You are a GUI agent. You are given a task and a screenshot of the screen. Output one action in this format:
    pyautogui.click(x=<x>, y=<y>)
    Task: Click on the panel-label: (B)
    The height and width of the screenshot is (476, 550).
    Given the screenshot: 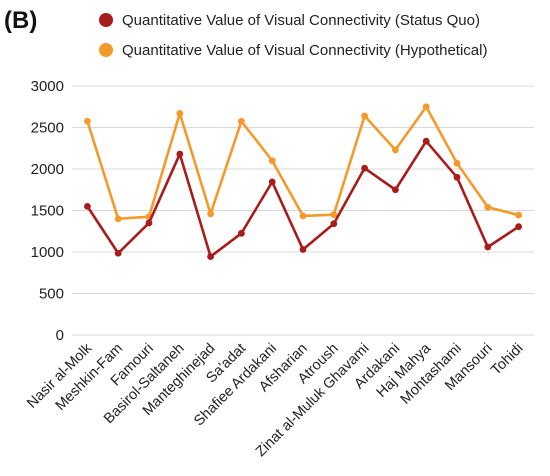 What is the action you would take?
    pyautogui.click(x=20, y=20)
    